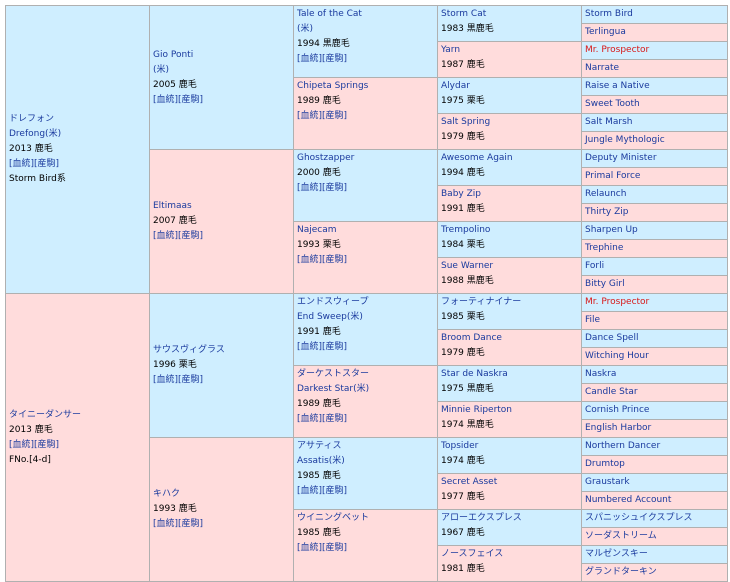  What do you see at coordinates (617, 410) in the screenshot?
I see `horse-name-link: Cornish Prince` at bounding box center [617, 410].